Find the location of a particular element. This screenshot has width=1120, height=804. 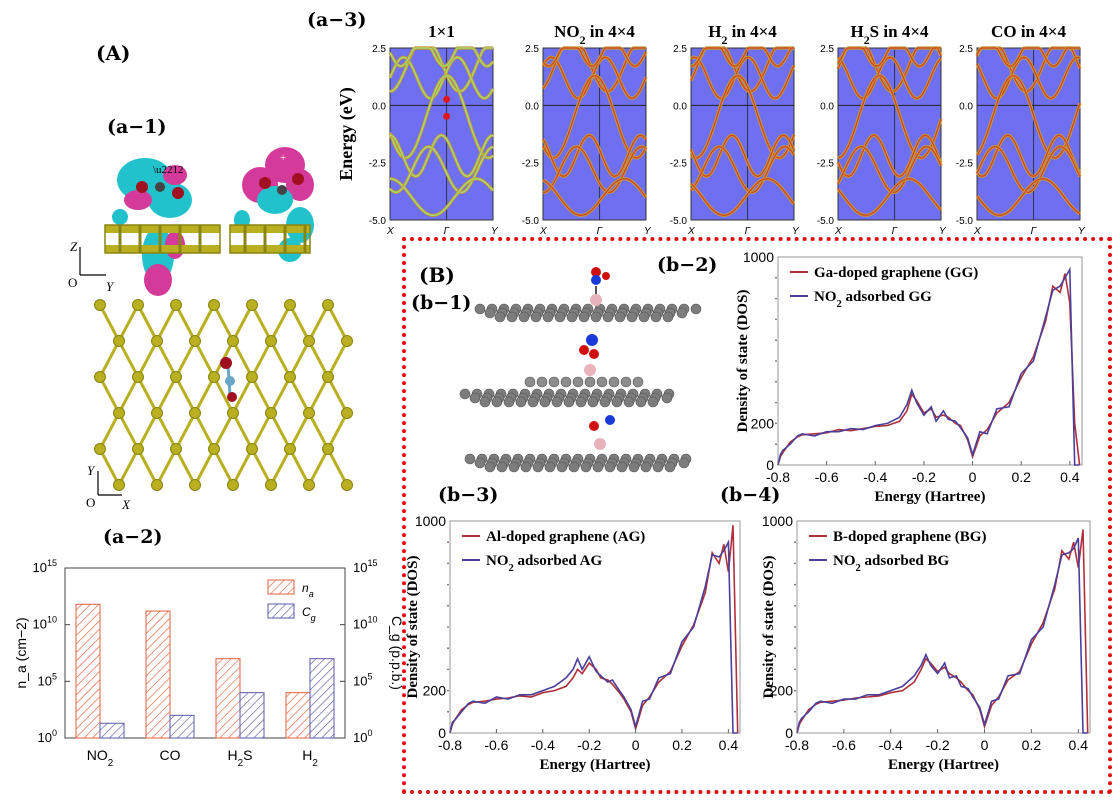

axis-o2-label: O is located at coordinates (90, 502).